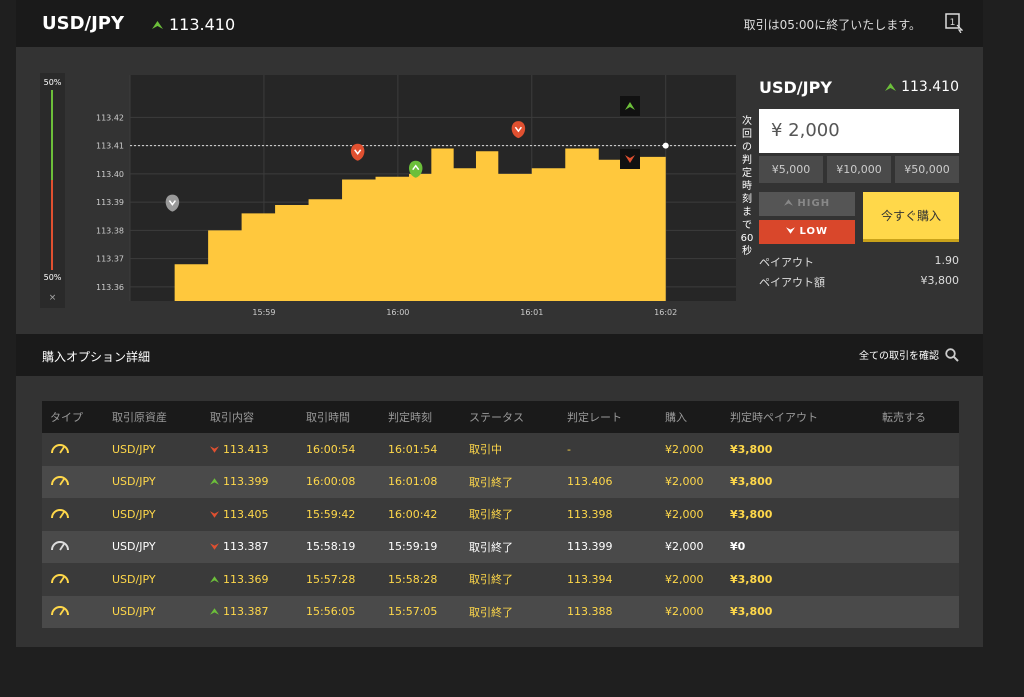  Describe the element at coordinates (420, 223) in the screenshot. I see `price-area` at that location.